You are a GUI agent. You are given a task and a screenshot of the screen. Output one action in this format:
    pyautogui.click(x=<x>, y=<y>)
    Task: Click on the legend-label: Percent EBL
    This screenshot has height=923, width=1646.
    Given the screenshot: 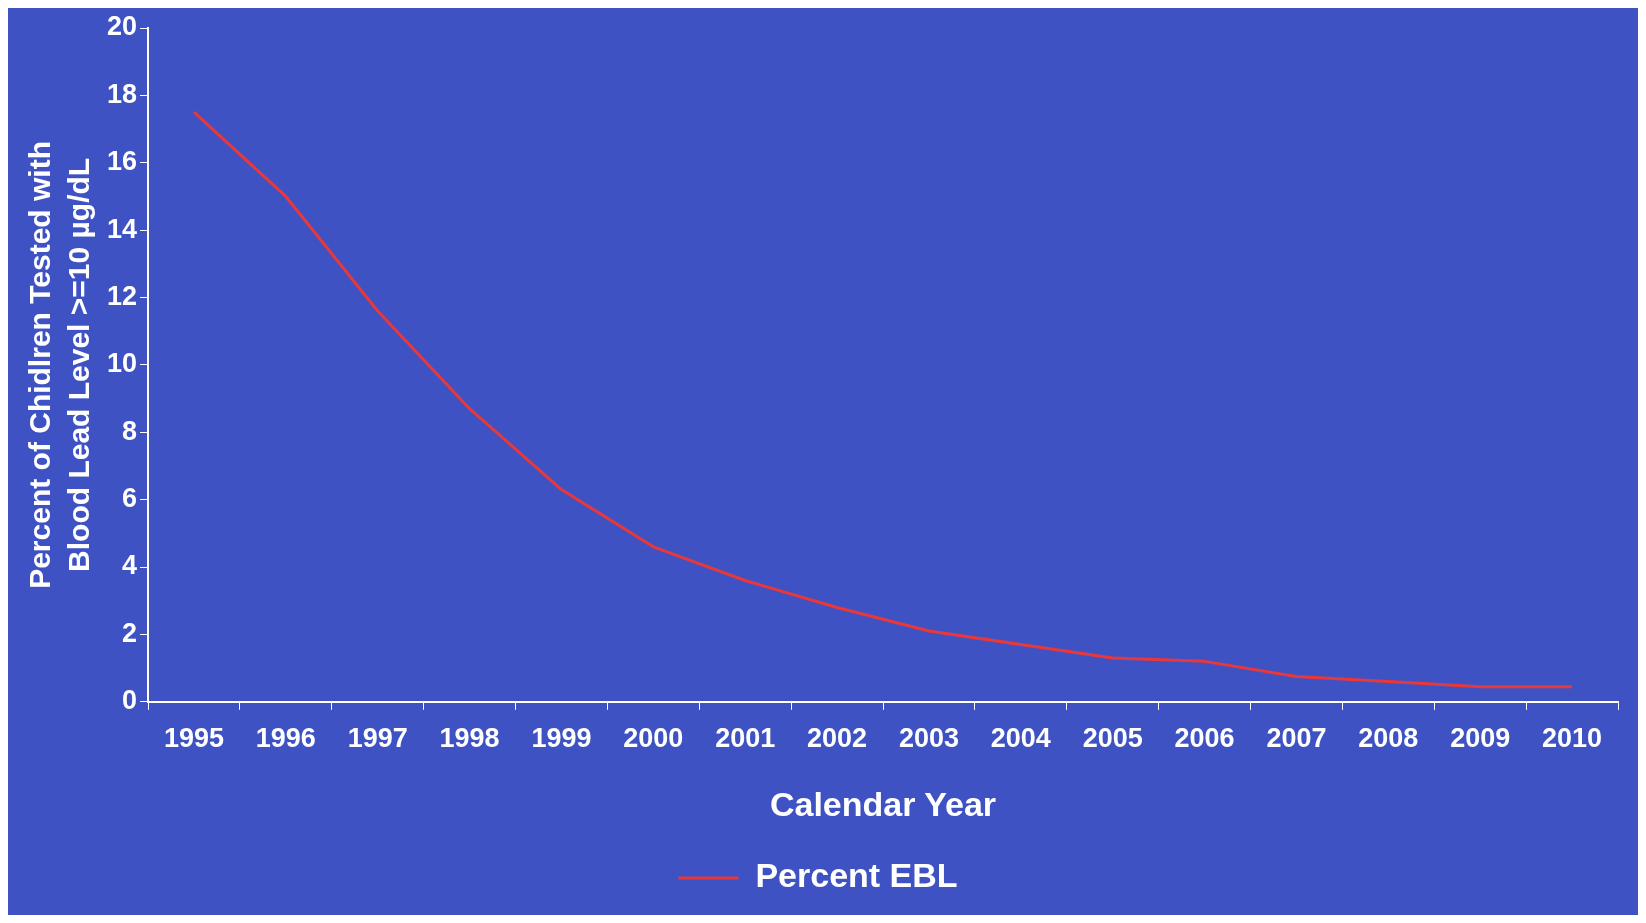 What is the action you would take?
    pyautogui.click(x=856, y=875)
    